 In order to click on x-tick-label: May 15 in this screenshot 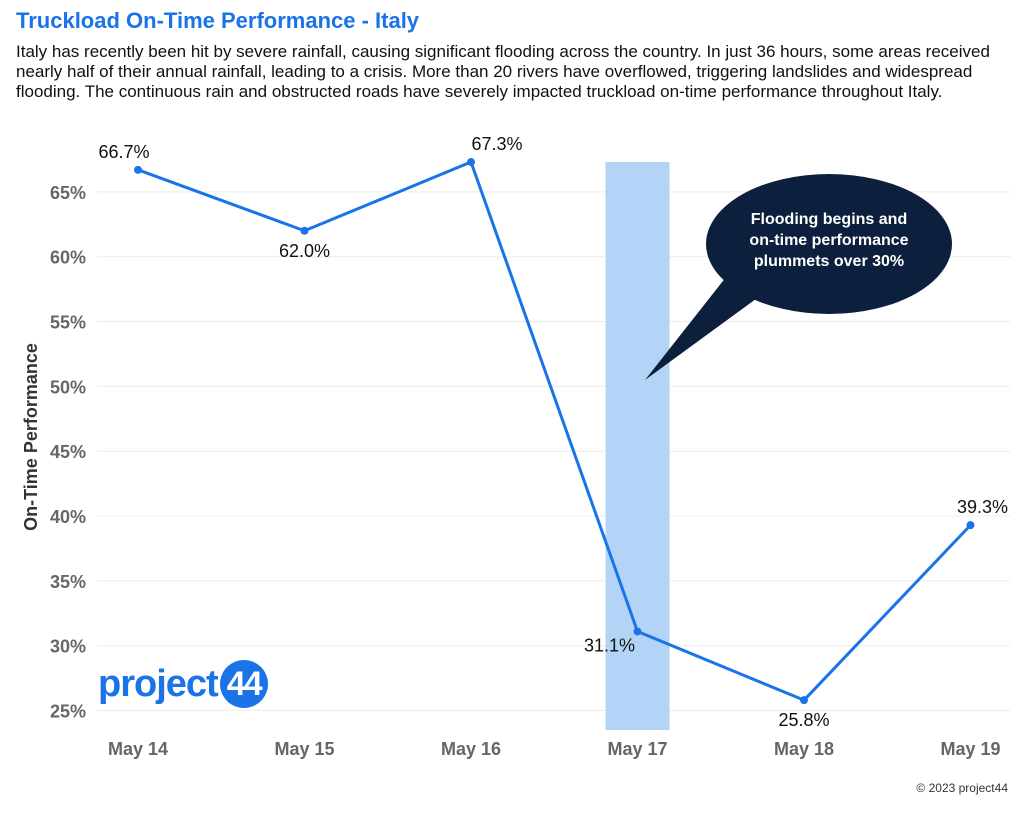, I will do `click(304, 749)`.